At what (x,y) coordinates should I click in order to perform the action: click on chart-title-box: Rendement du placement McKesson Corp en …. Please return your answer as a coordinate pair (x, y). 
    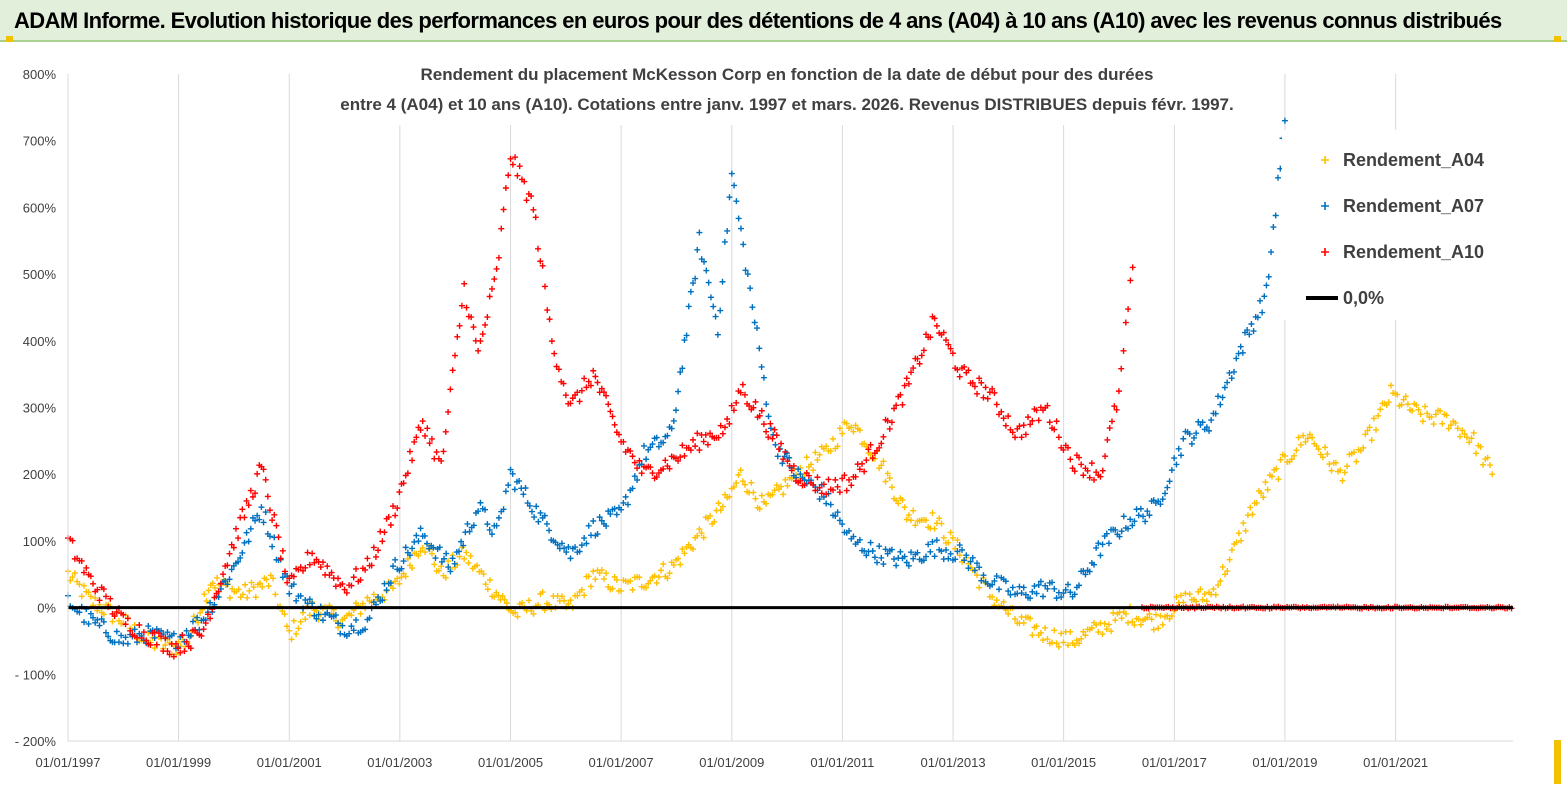
    Looking at the image, I should click on (787, 91).